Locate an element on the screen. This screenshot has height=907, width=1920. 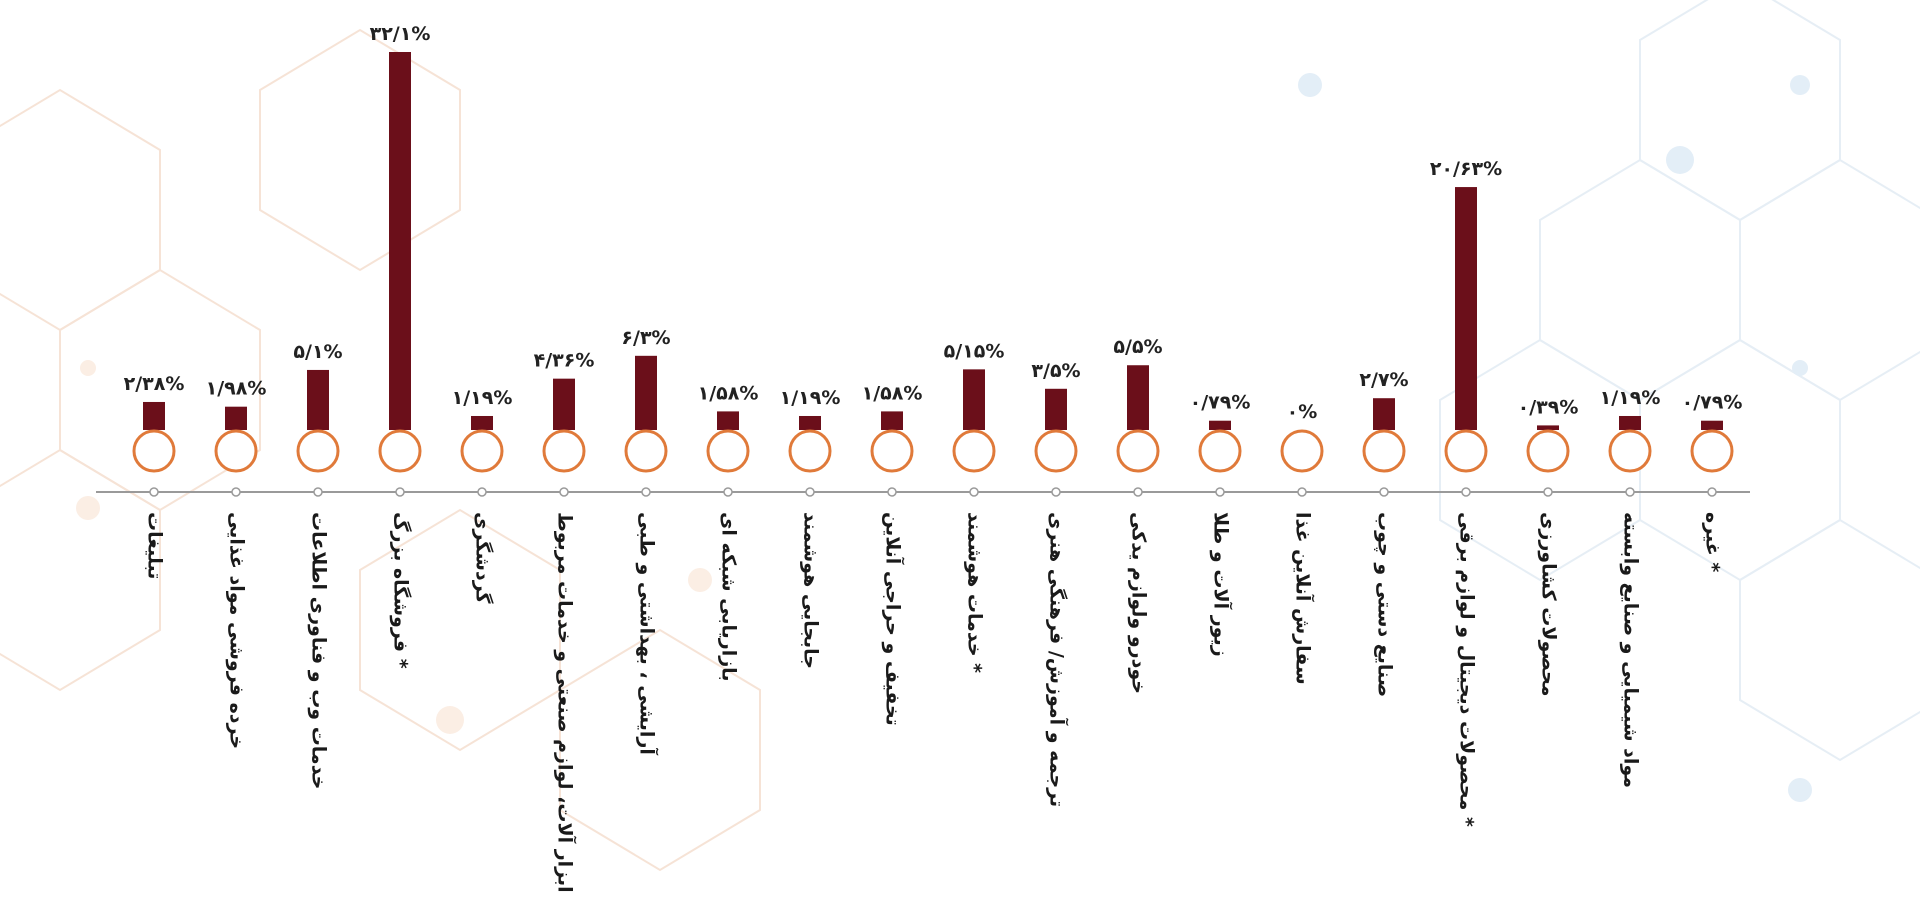
category-label: تبلیغات is located at coordinates (155, 545).